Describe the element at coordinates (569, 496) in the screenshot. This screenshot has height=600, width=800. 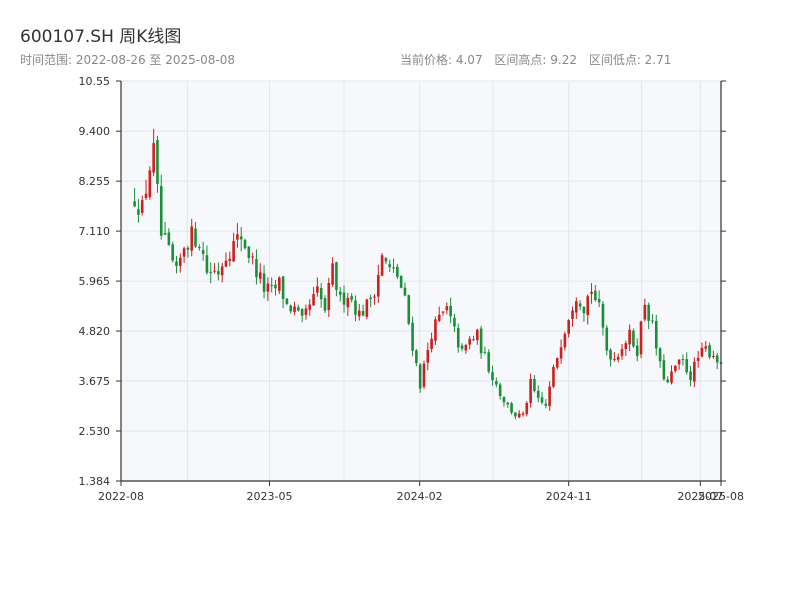
I see `x-tick-label: 2024-11` at that location.